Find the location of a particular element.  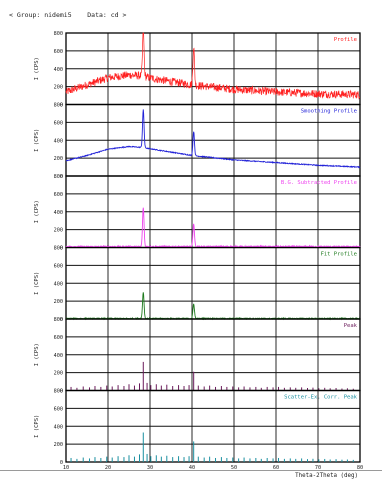

x-axis-label: Theta-2Theta (deg) is located at coordinates (326, 476).